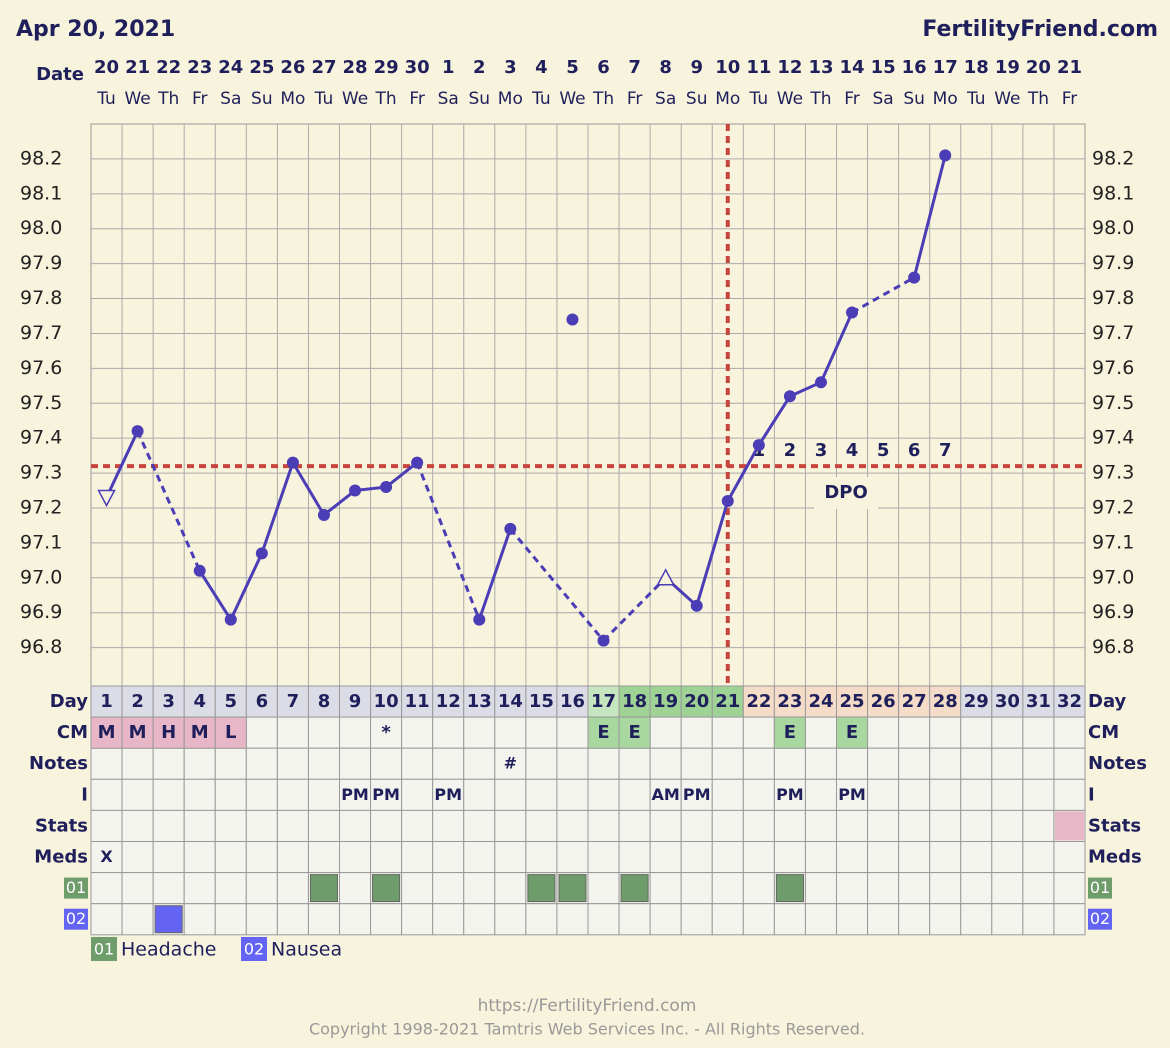 The image size is (1170, 1048). Describe the element at coordinates (846, 493) in the screenshot. I see `dpo-box` at that location.